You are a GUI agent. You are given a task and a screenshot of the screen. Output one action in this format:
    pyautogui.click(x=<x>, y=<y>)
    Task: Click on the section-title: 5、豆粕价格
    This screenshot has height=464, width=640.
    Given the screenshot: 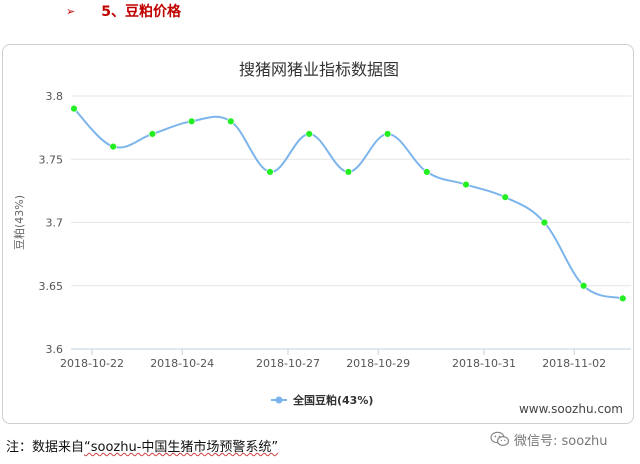 What is the action you would take?
    pyautogui.click(x=141, y=12)
    